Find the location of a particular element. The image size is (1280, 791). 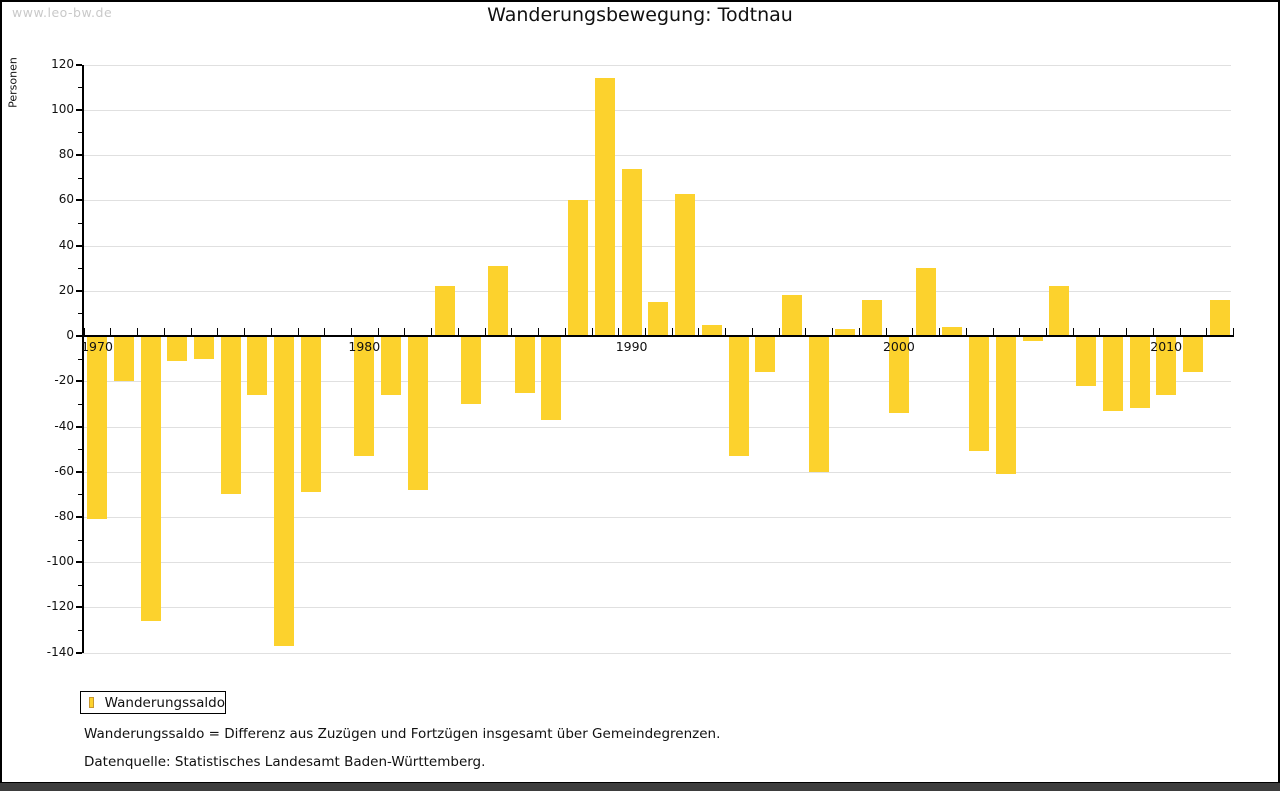

bar-1983 is located at coordinates (444, 311).